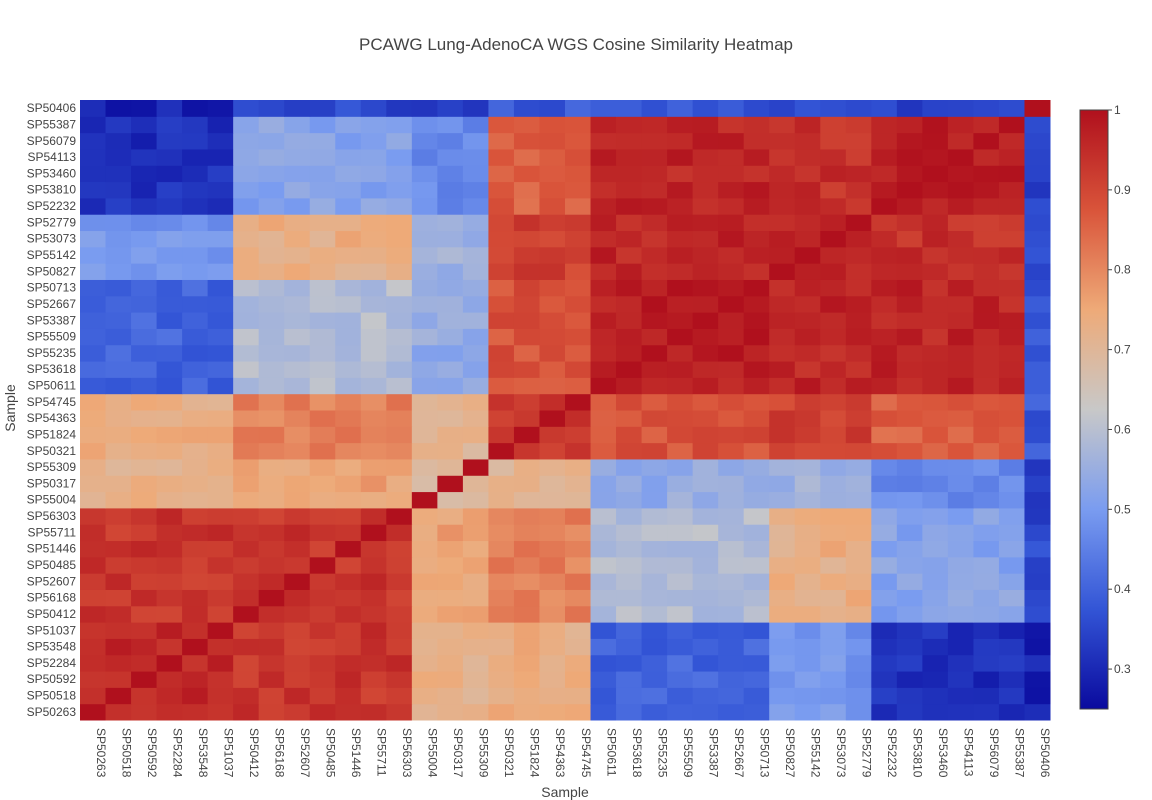 The width and height of the screenshot is (1152, 800). Describe the element at coordinates (1122, 589) in the screenshot. I see `colorbar-tick-label: 0.4` at that location.